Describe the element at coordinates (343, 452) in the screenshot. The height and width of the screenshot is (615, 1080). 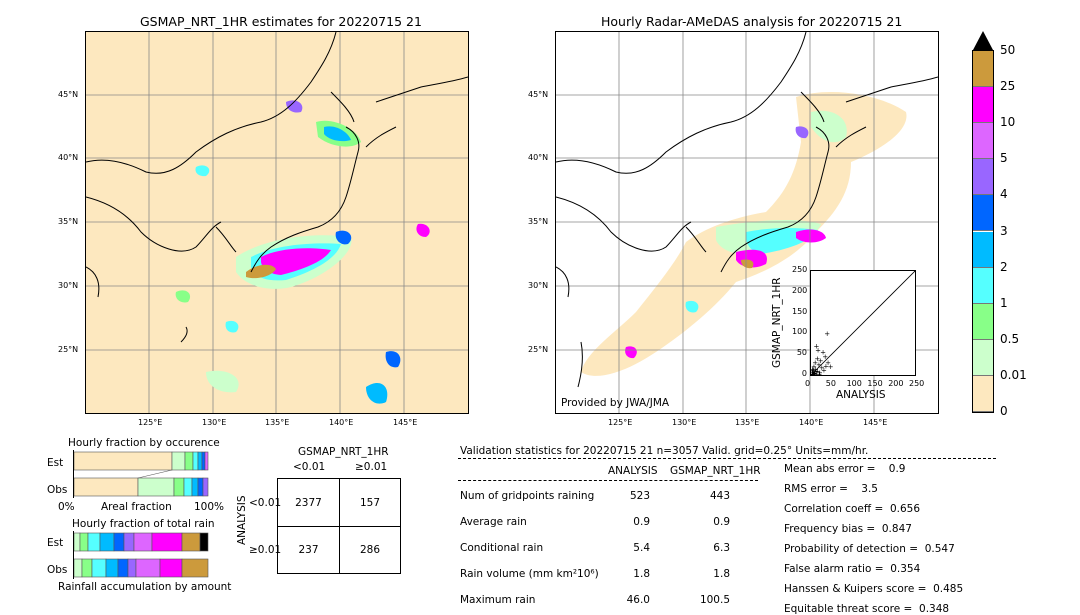
I see `contingency-title: GSMAP_NRT_1HR` at that location.